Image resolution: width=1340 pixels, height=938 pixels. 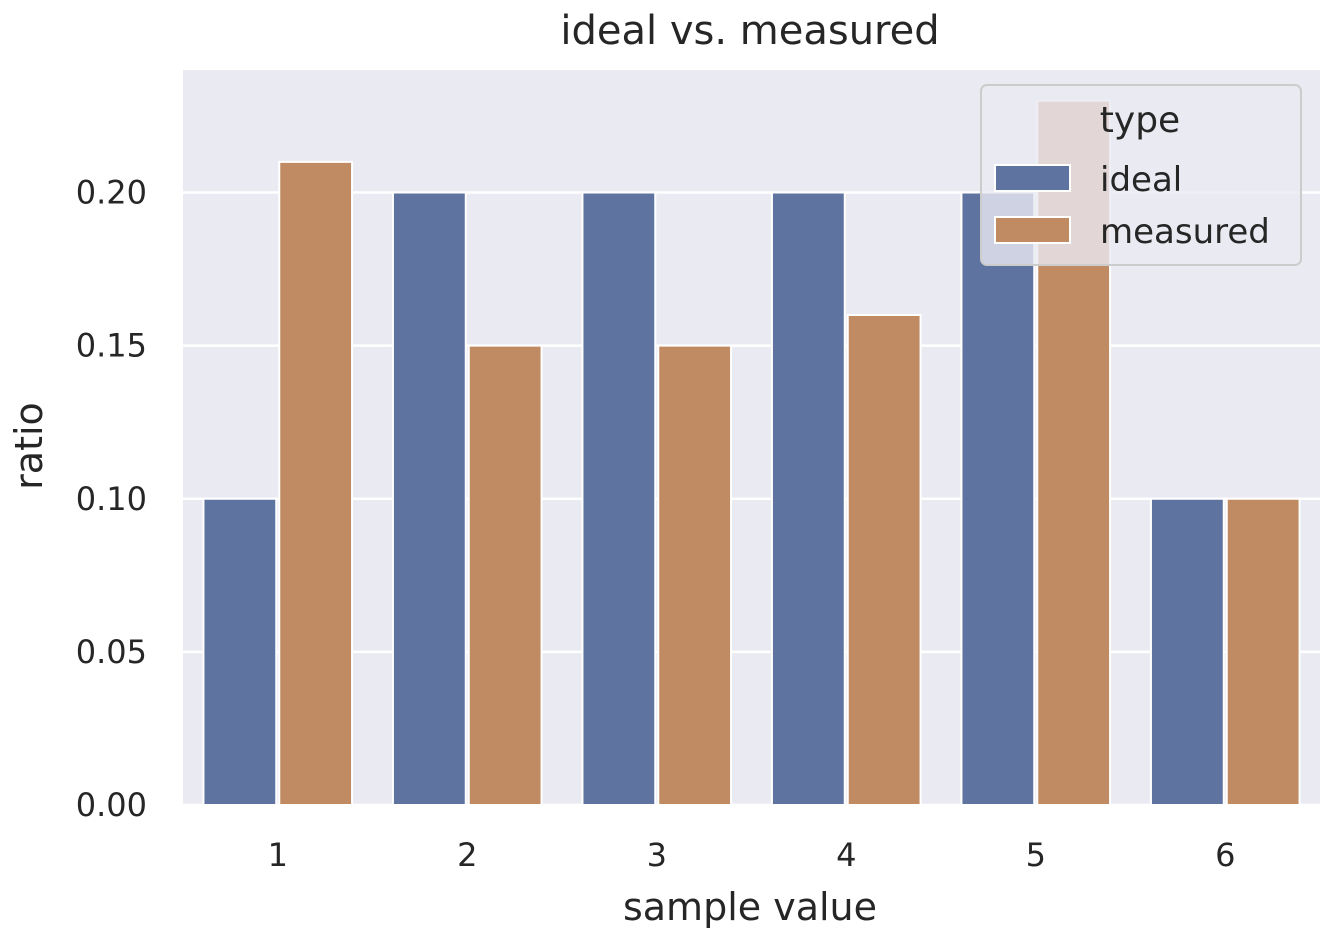 What do you see at coordinates (846, 855) in the screenshot?
I see `x-tick-label: 4` at bounding box center [846, 855].